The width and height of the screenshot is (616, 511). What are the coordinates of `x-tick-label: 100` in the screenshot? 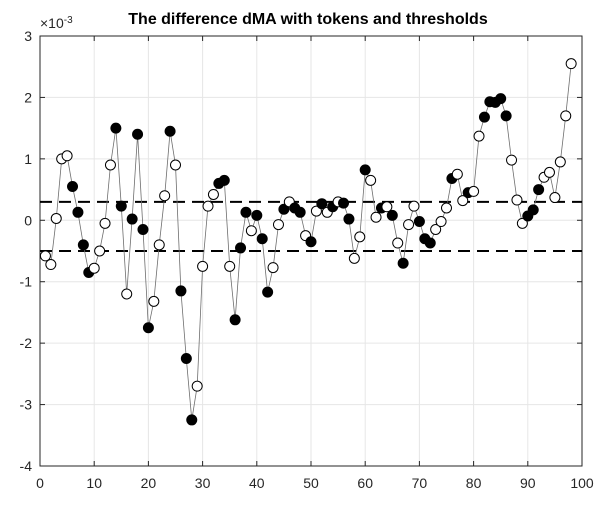 It's located at (582, 483).